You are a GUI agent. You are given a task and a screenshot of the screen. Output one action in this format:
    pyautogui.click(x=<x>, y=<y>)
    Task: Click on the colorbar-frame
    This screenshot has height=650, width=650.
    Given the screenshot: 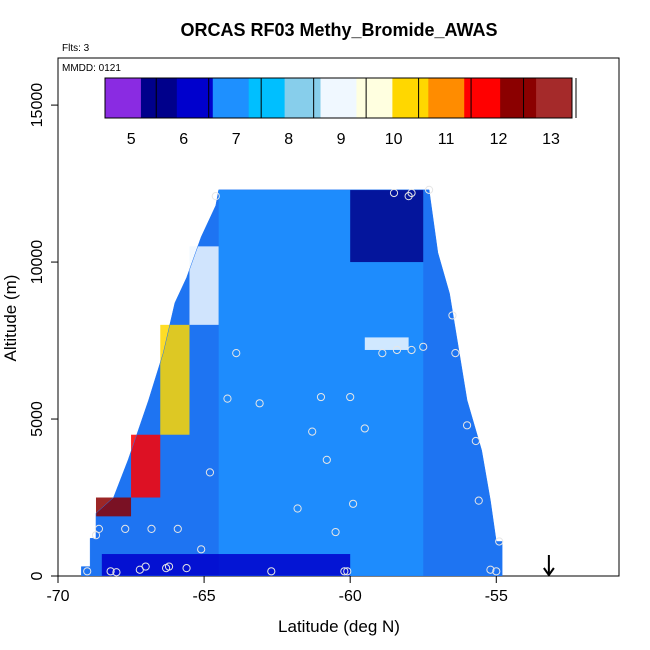 What is the action you would take?
    pyautogui.click(x=338, y=98)
    